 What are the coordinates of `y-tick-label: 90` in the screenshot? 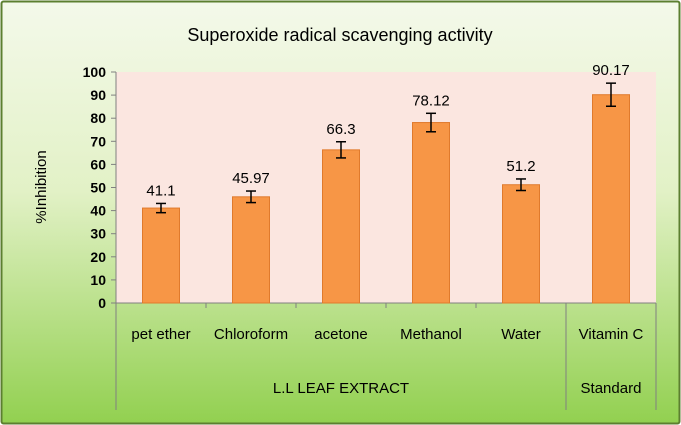 It's located at (98, 95).